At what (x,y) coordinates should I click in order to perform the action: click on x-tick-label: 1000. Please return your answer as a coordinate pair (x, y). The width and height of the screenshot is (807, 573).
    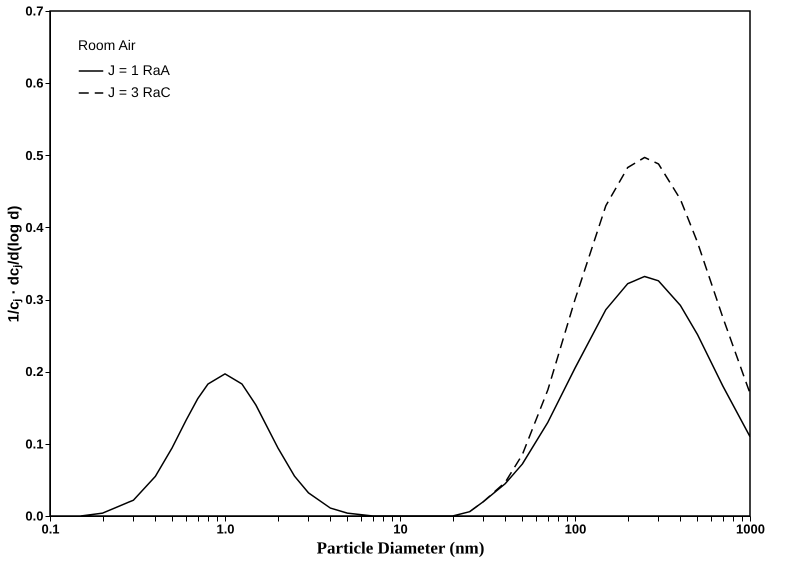
    Looking at the image, I should click on (750, 529).